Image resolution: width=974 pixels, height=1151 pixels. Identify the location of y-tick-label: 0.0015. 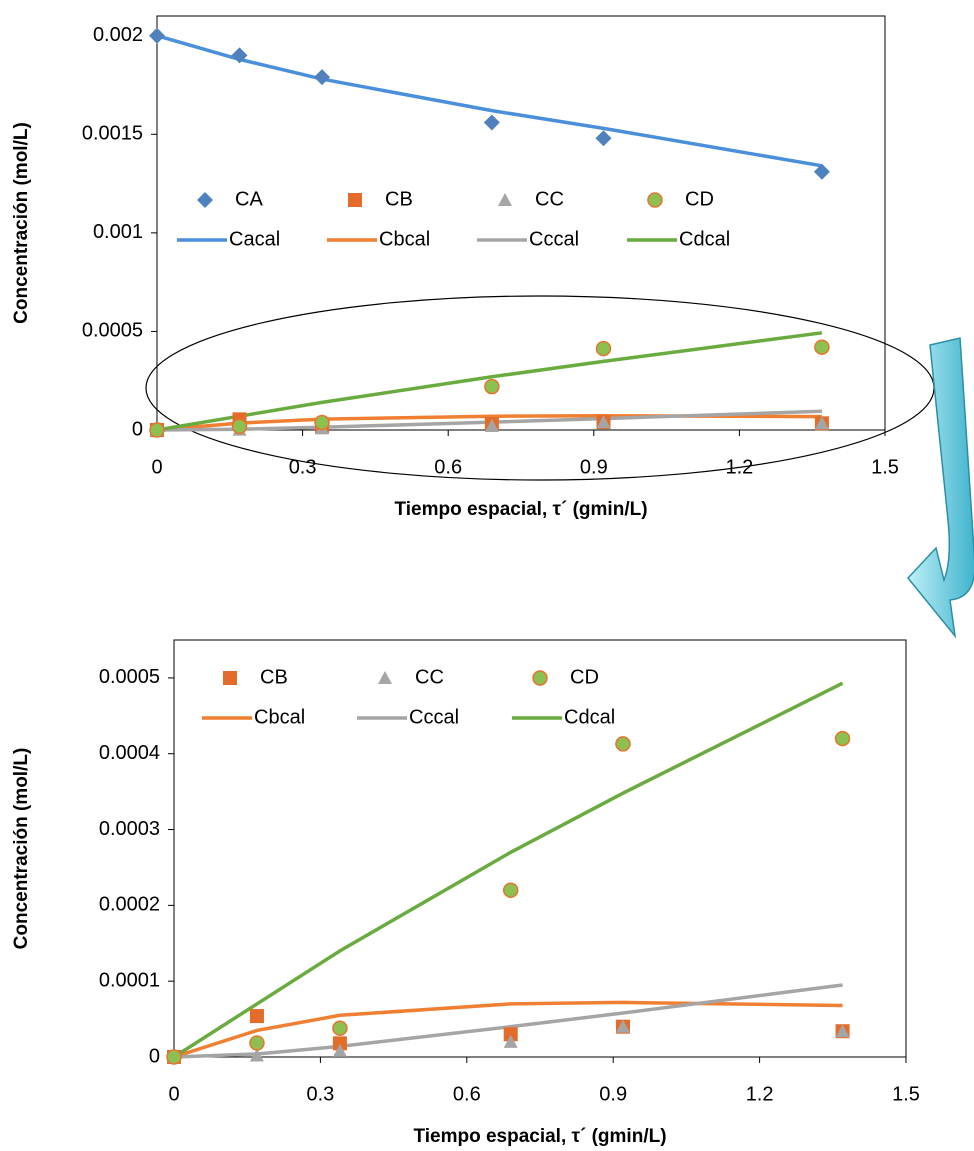
(112, 134).